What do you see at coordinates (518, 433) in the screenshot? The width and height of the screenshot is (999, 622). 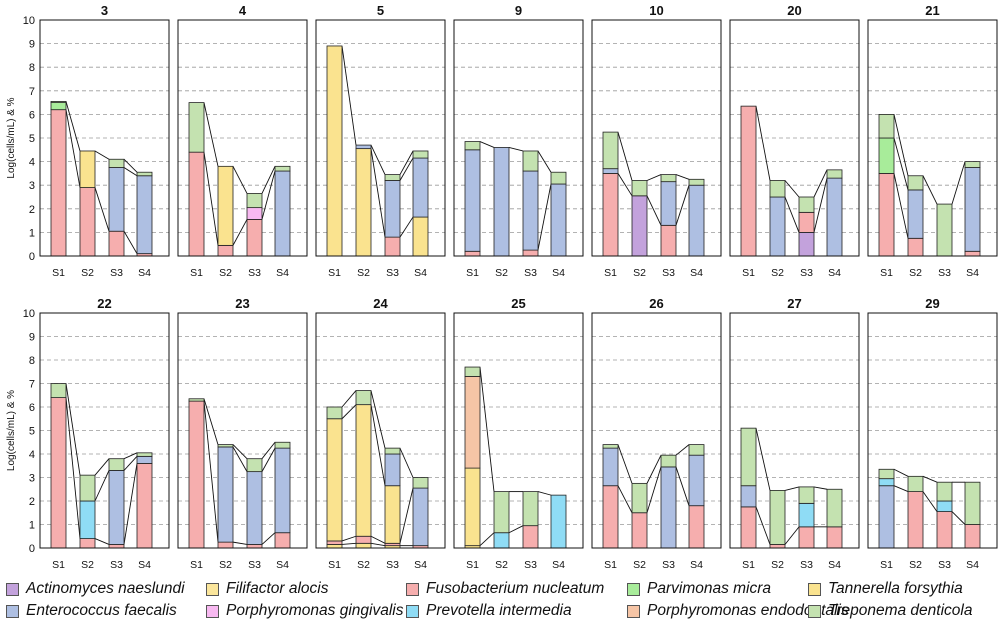 I see `panel-25: 25 S1 S2 S3 S4` at bounding box center [518, 433].